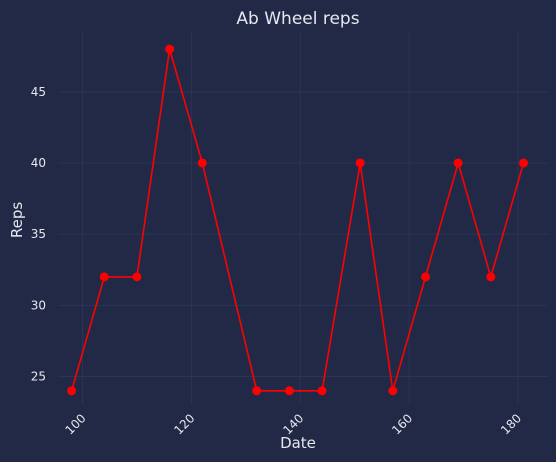  Describe the element at coordinates (17, 220) in the screenshot. I see `y-axis-title: Reps` at that location.